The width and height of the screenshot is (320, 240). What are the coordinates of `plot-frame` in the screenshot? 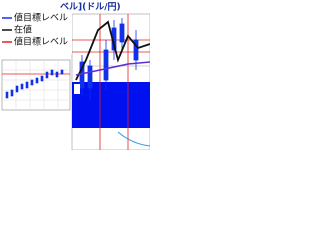 It's located at (36, 85).